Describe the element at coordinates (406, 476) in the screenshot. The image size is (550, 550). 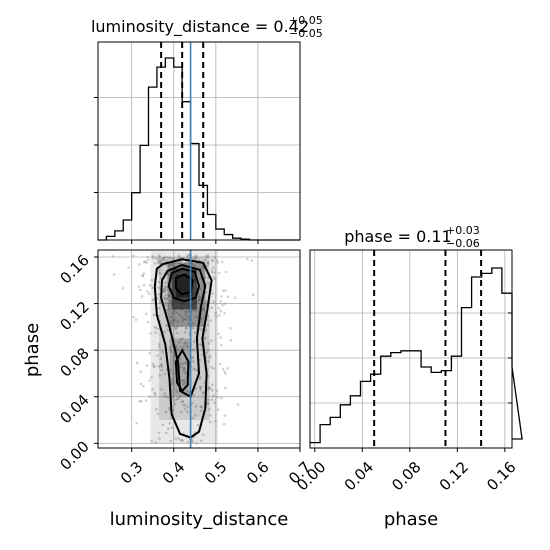
I see `x-tick-label: 0.08` at that location.